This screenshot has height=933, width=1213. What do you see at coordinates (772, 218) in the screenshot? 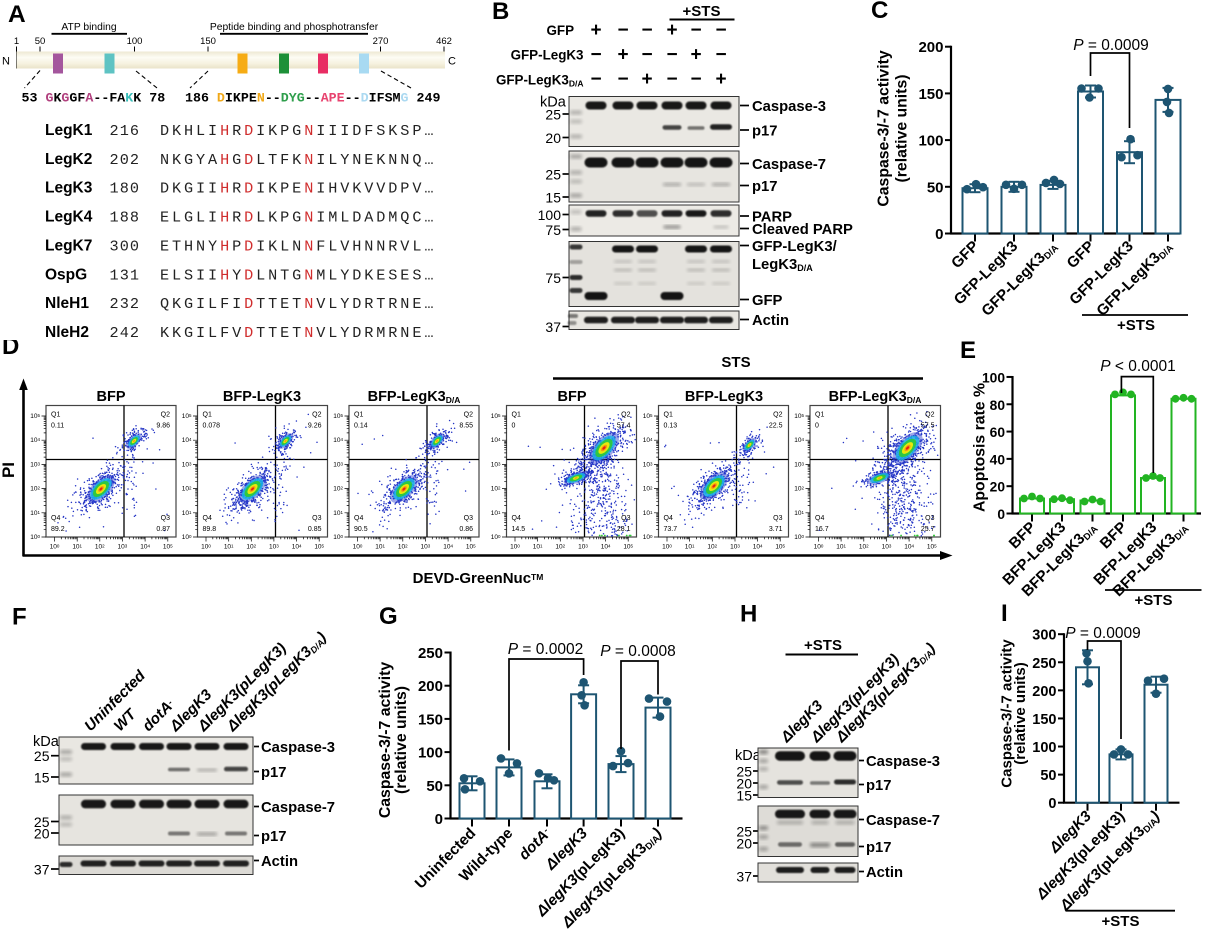
I see `svg-text: PARP` at bounding box center [772, 218].